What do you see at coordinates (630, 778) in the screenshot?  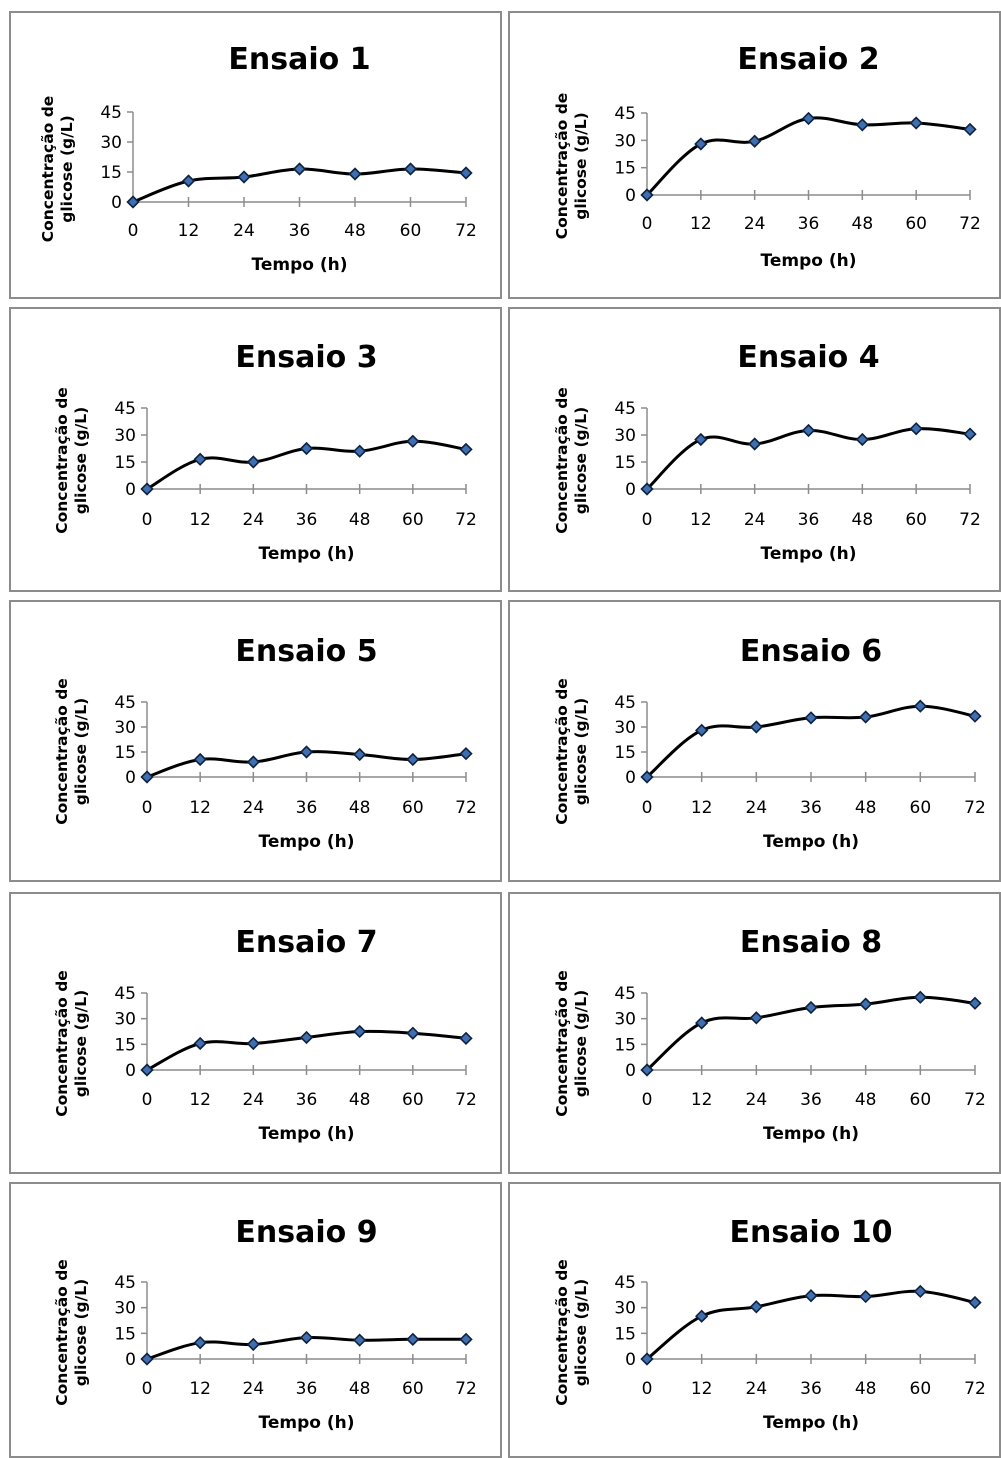 I see `y-tick-label: 0` at bounding box center [630, 778].